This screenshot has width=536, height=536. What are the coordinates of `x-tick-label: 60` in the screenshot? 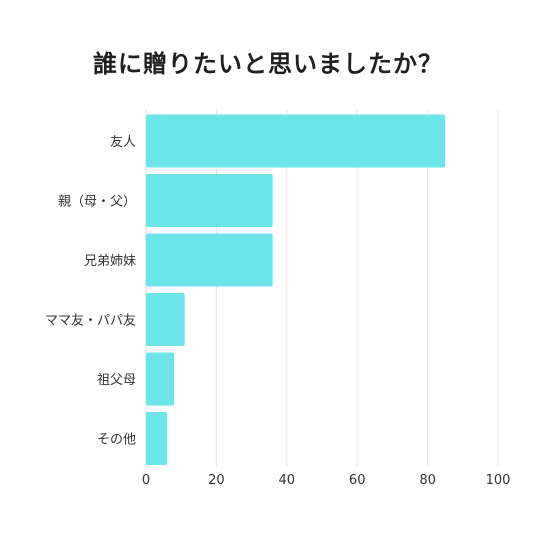 It's located at (357, 480).